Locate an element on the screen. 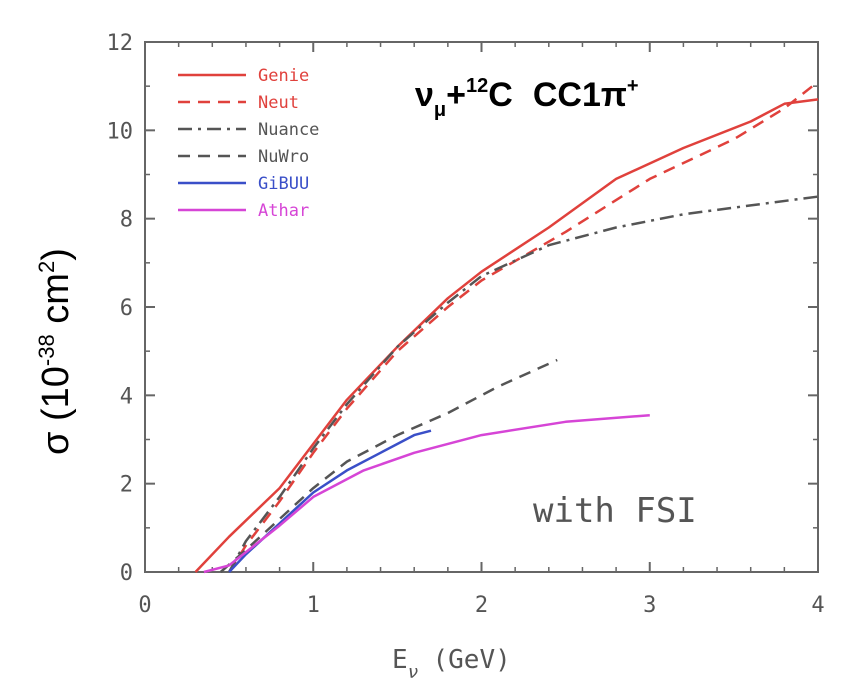 The image size is (842, 692). y-tick-label: 10 is located at coordinates (120, 131).